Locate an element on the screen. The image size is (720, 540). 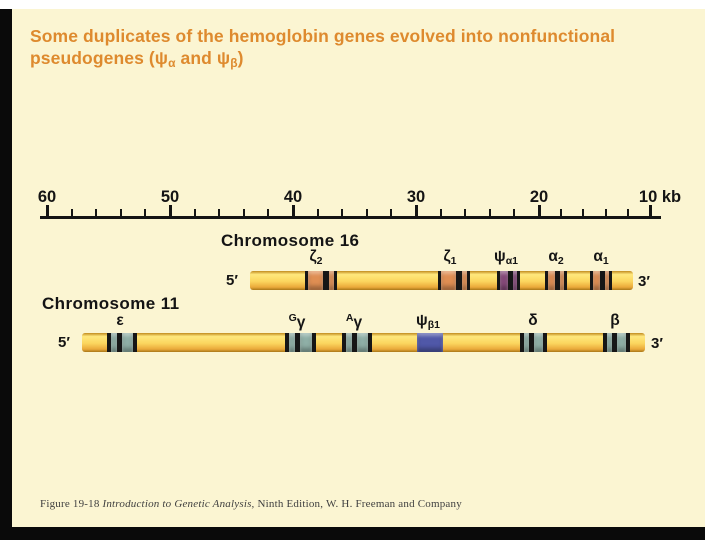
caption-publisher: Ninth Edition, W. H. Freeman and Company is located at coordinates (358, 504).